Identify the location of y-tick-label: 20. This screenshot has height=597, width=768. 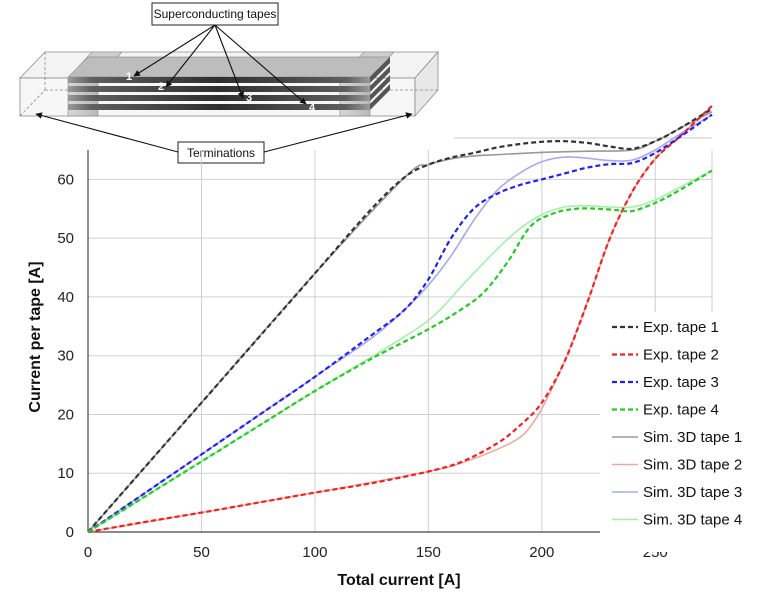
(65, 414).